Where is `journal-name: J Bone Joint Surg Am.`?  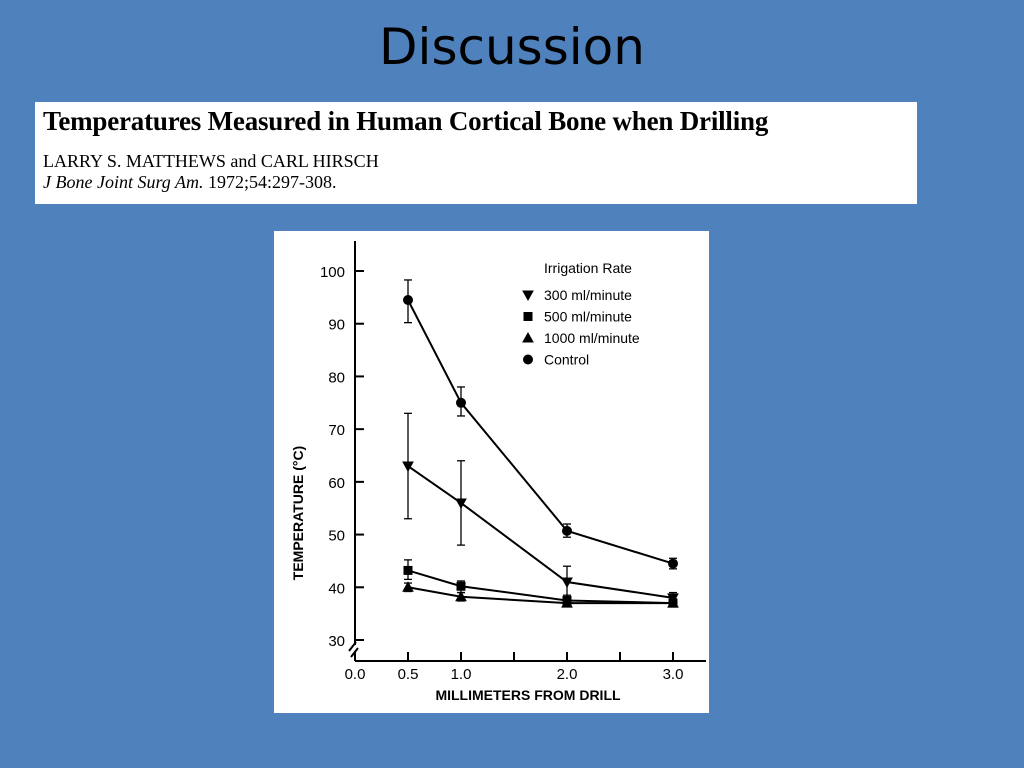 journal-name: J Bone Joint Surg Am. is located at coordinates (123, 182).